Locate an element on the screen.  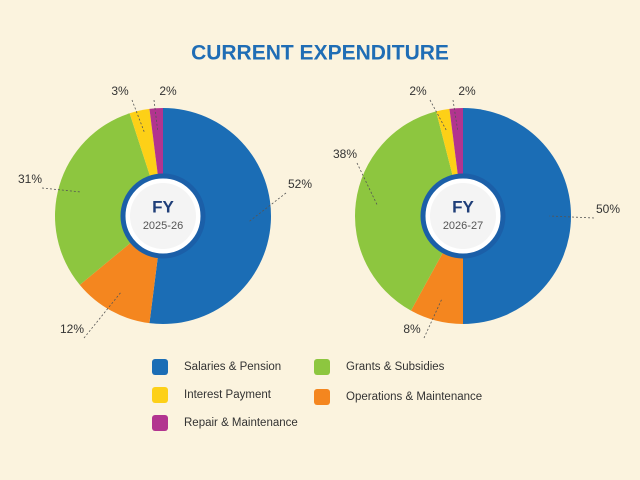
legend-label: Salaries & Pension is located at coordinates (232, 367).